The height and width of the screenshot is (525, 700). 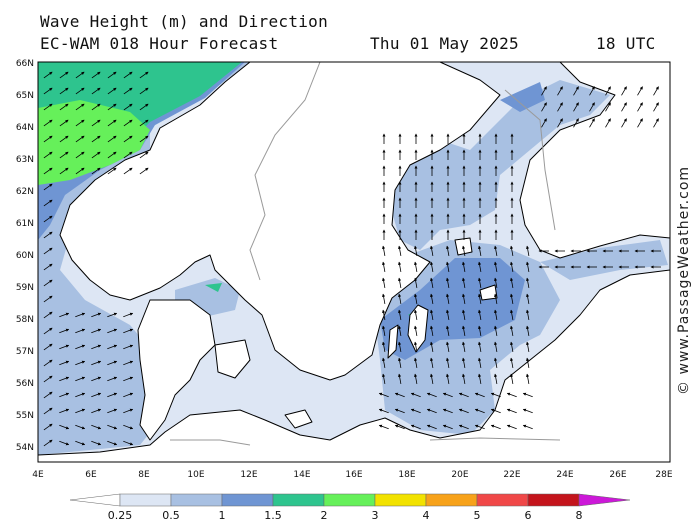 What do you see at coordinates (213, 287) in the screenshot?
I see `skagerrak-peak` at bounding box center [213, 287].